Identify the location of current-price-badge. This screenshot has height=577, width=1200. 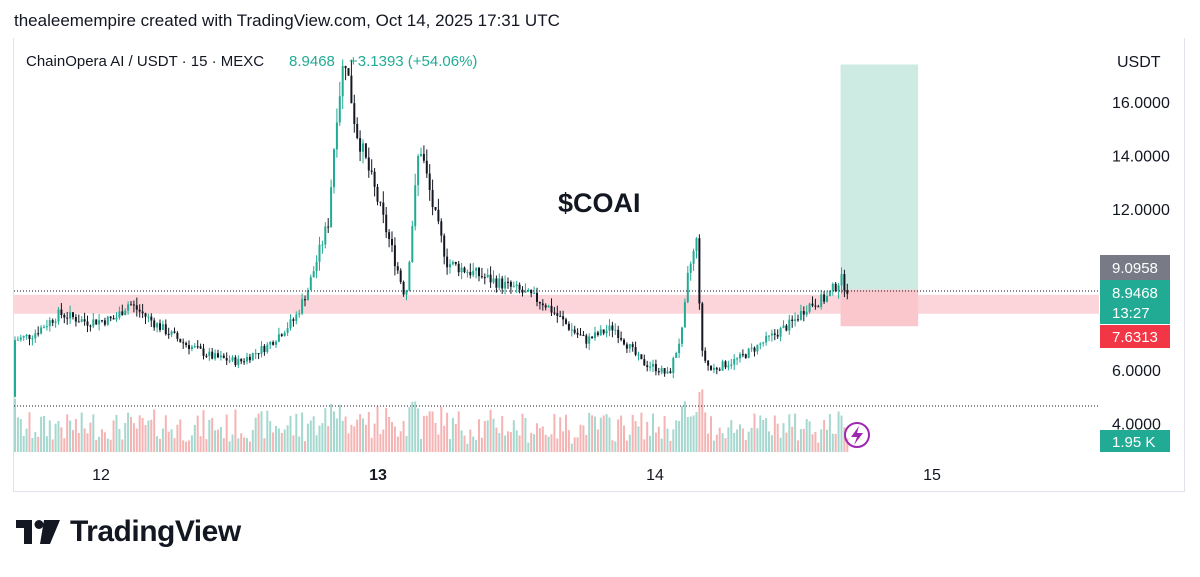
(1135, 302).